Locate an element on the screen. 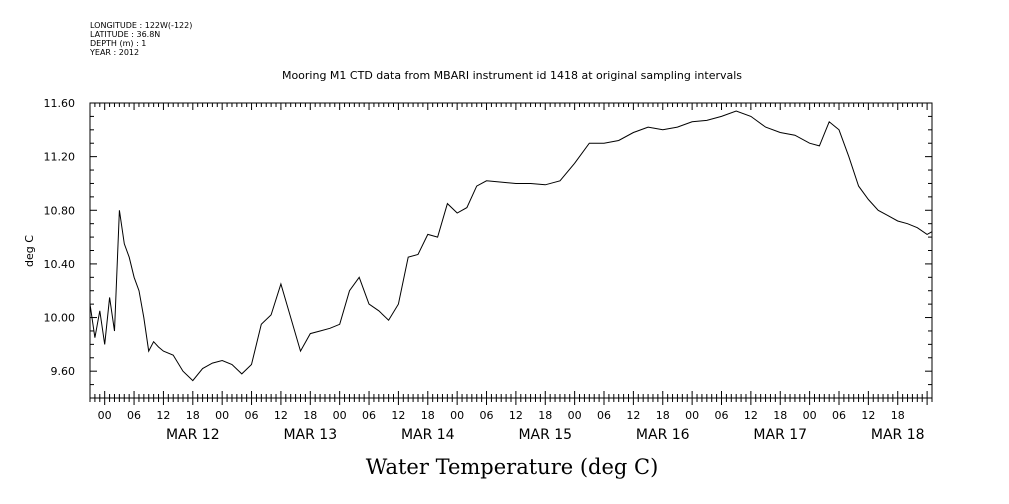 The width and height of the screenshot is (1009, 504). y-tick-label: 10.00 is located at coordinates (60, 318).